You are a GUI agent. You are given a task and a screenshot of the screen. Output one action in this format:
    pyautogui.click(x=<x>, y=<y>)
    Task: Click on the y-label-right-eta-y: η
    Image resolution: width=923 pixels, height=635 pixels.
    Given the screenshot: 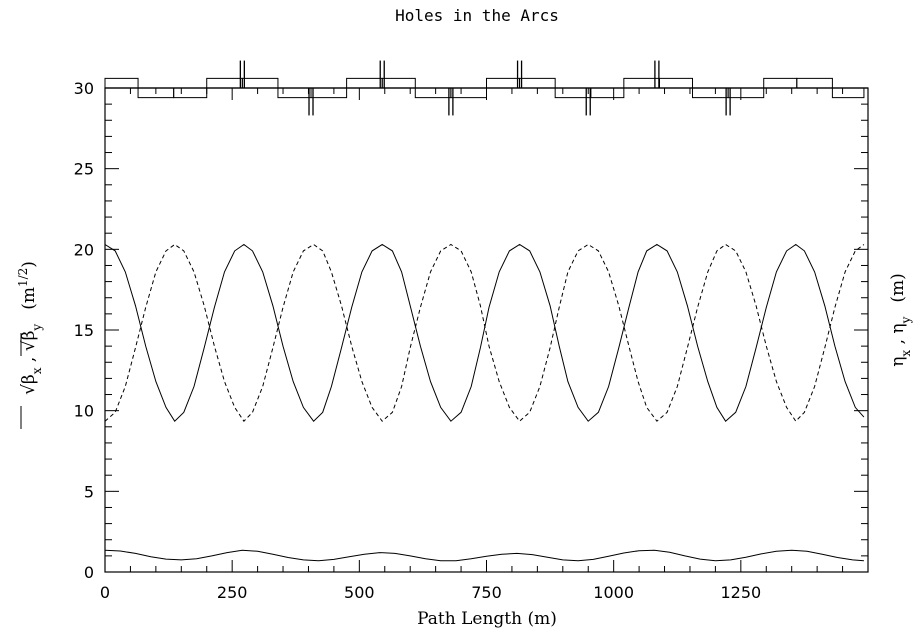 What is the action you would take?
    pyautogui.click(x=898, y=328)
    